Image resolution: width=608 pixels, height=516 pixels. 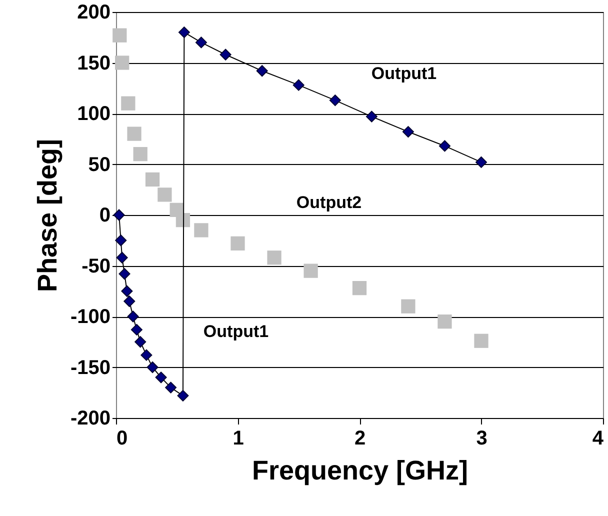 What do you see at coordinates (329, 202) in the screenshot?
I see `annotation: Output2` at bounding box center [329, 202].